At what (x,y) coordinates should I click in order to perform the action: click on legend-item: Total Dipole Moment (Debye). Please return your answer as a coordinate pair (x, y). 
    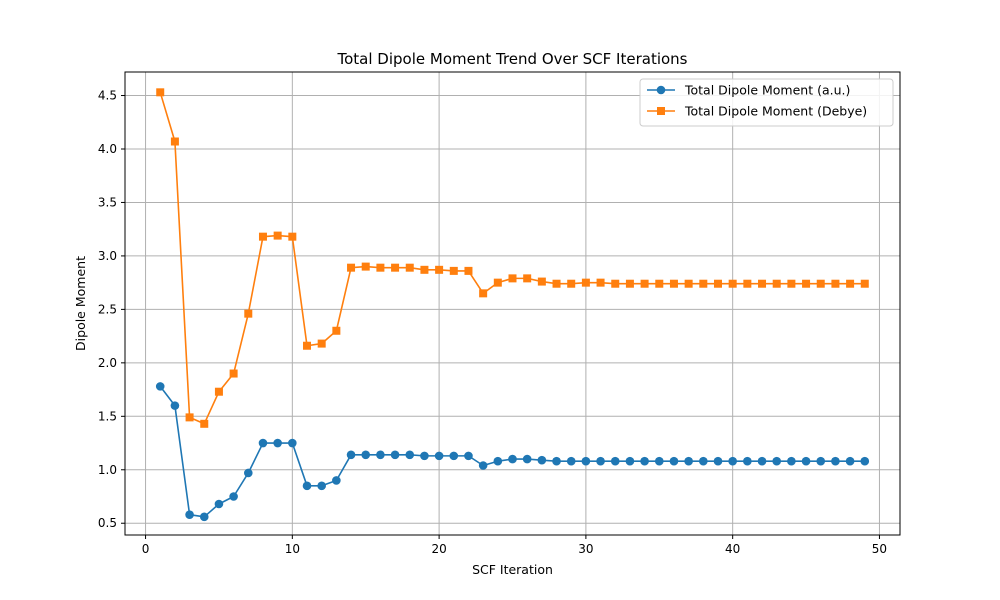
    Looking at the image, I should click on (757, 111).